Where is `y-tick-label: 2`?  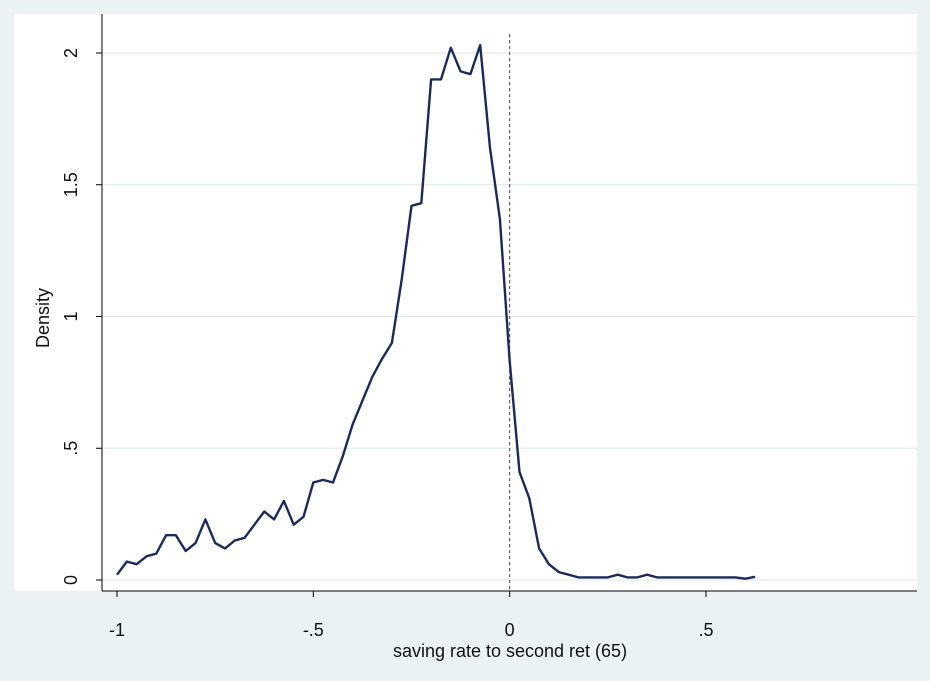 y-tick-label: 2 is located at coordinates (71, 53).